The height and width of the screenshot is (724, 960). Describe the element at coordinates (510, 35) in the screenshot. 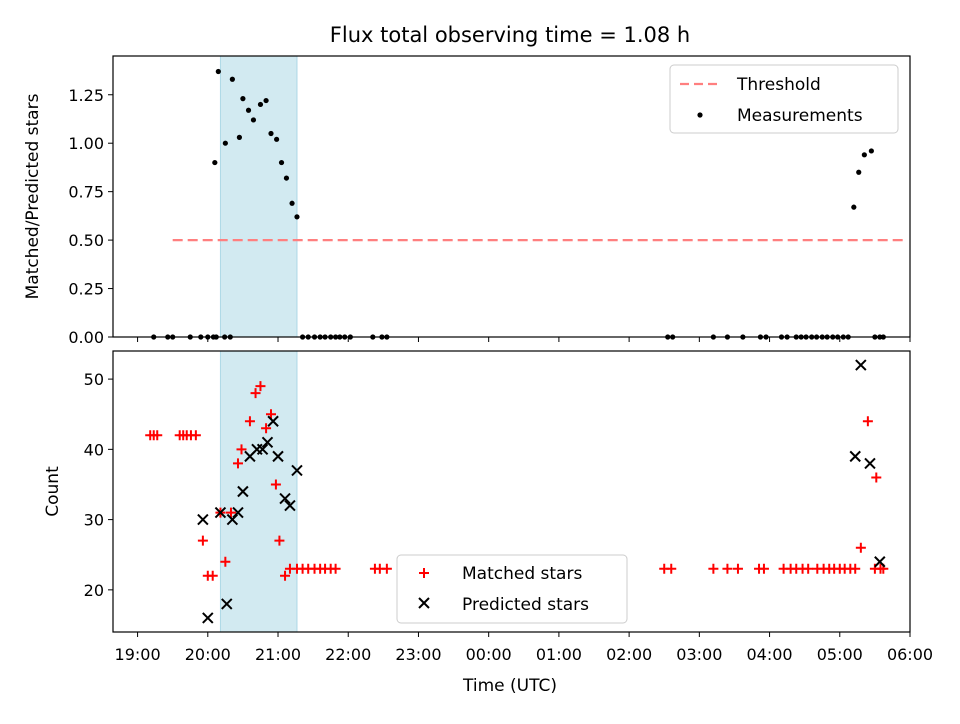

I see `figure-title: Flux total observing time = 1.08 h` at that location.